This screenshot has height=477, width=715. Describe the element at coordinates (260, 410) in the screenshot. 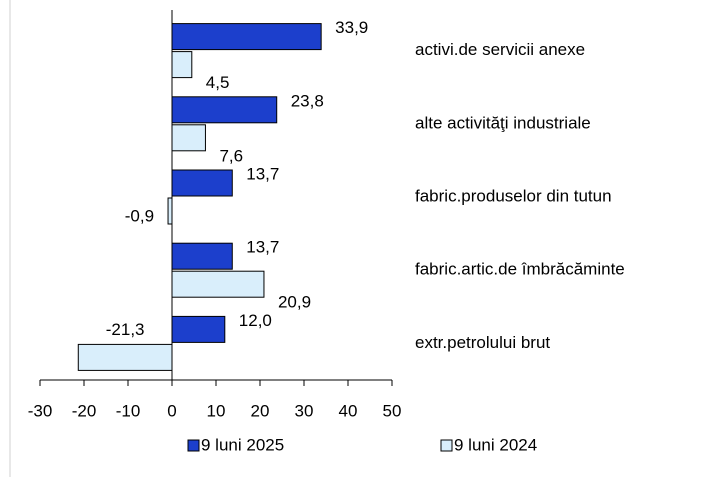

I see `x-tick-label: 20` at that location.